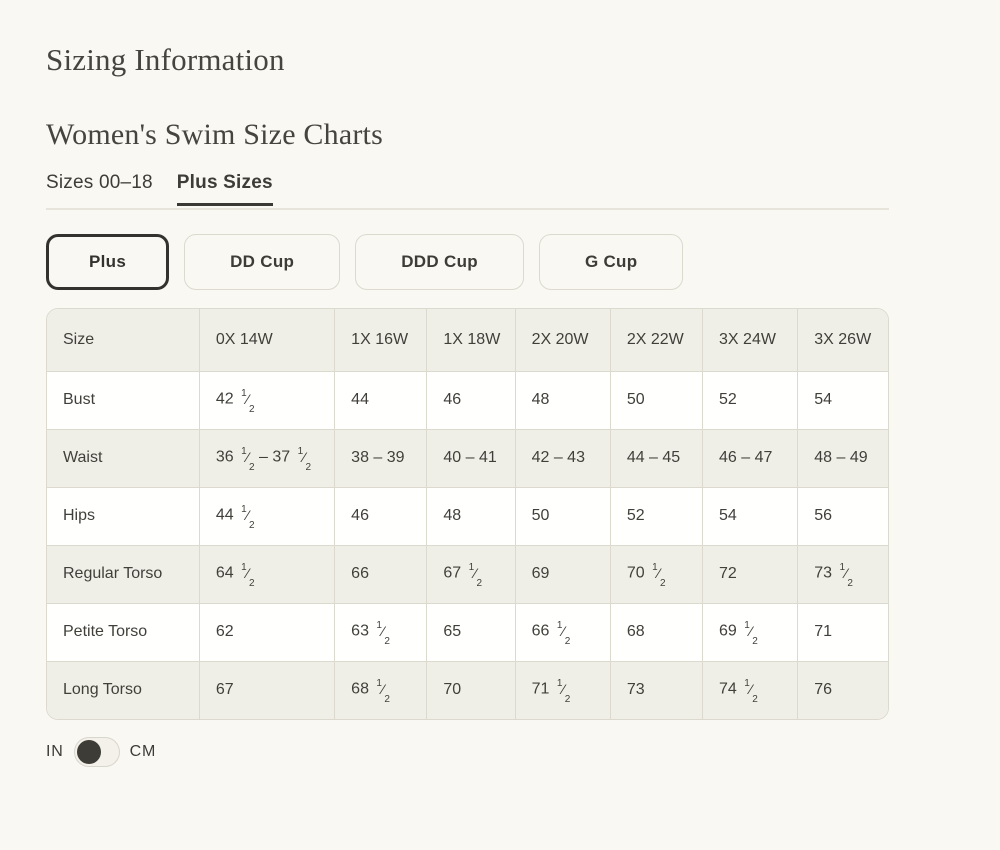 This screenshot has width=1000, height=850. Describe the element at coordinates (88, 752) in the screenshot. I see `toggle-knob` at that location.